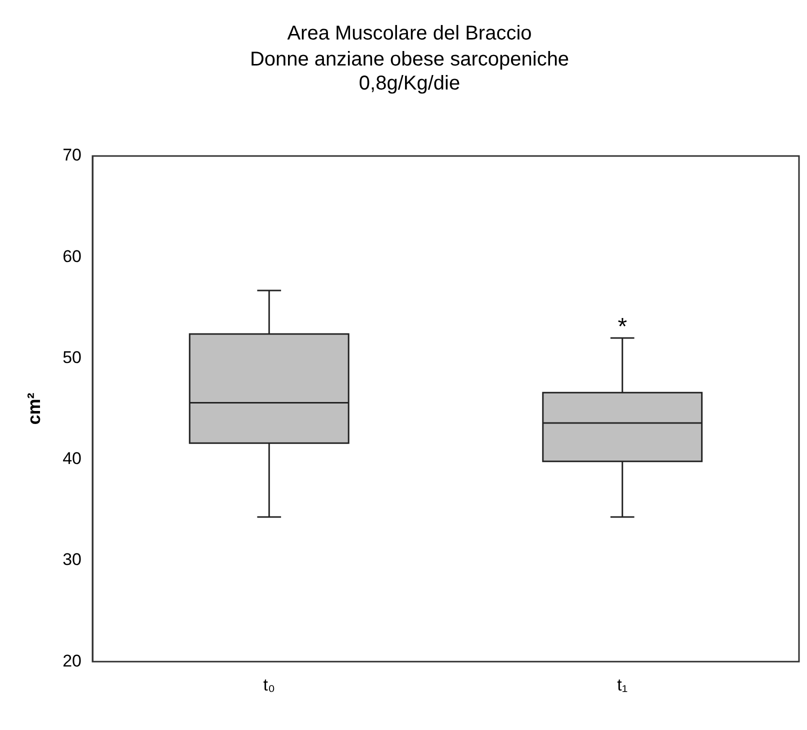  What do you see at coordinates (72, 357) in the screenshot?
I see `y-tick-label: 50` at bounding box center [72, 357].